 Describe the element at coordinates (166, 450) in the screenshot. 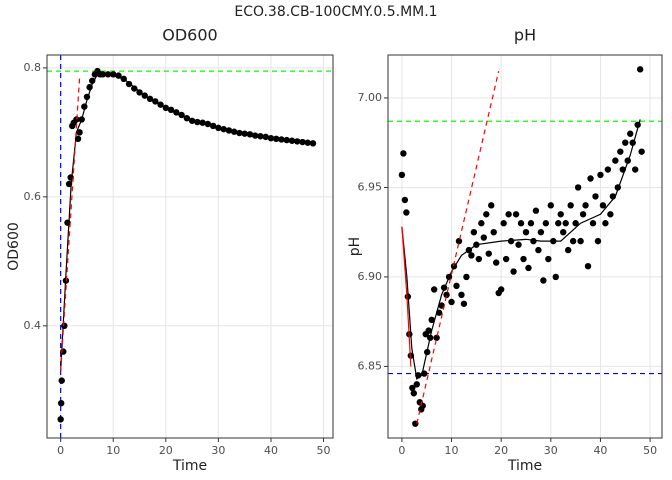

I see `x-tick-label: 20` at that location.